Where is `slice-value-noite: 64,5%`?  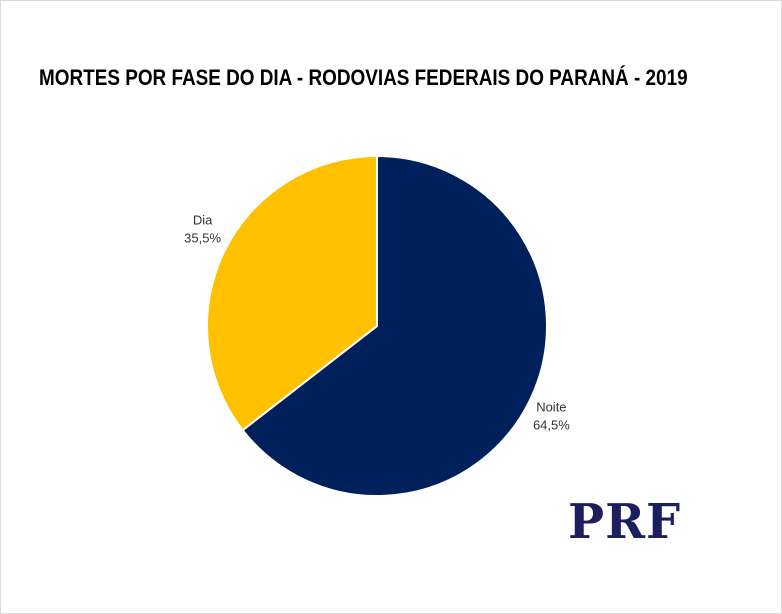
slice-value-noite: 64,5% is located at coordinates (551, 424).